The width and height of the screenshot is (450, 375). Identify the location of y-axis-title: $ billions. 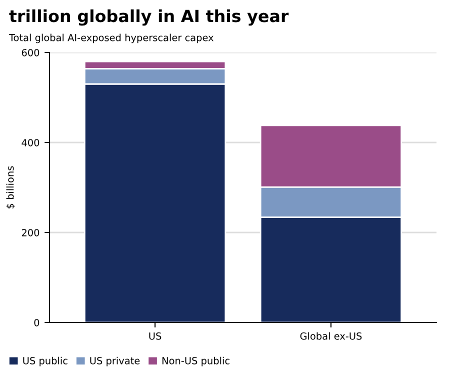
(11, 187).